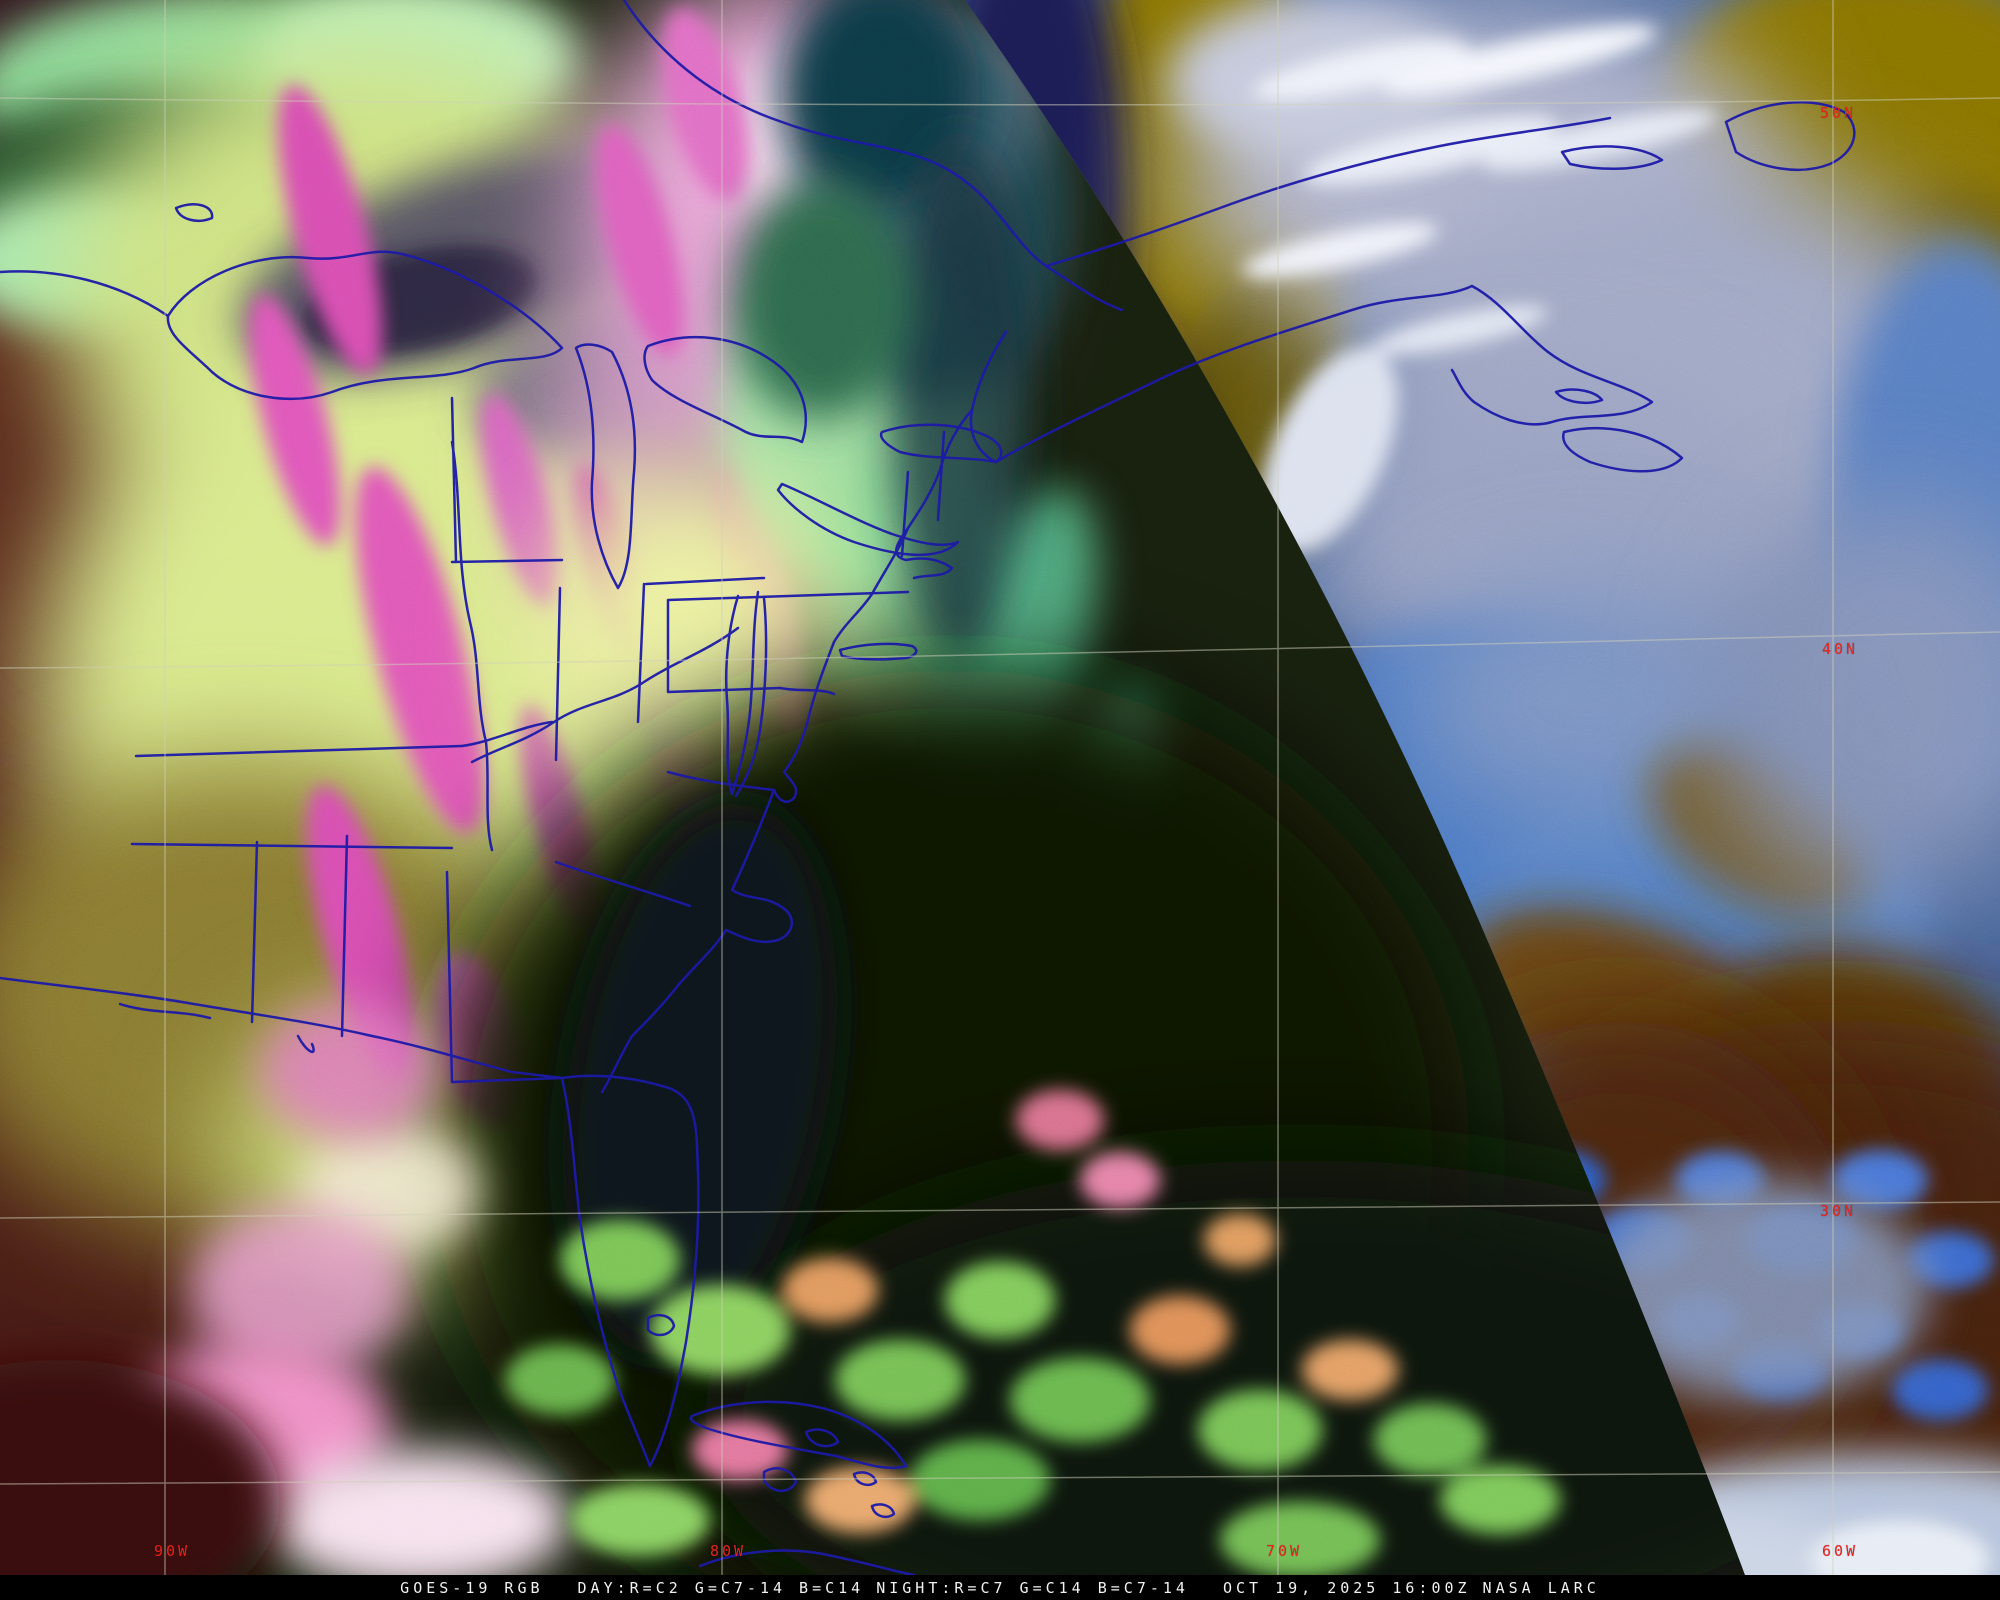 The height and width of the screenshot is (1600, 2000). I want to click on longitude-label-60w: 60W, so click(1840, 1551).